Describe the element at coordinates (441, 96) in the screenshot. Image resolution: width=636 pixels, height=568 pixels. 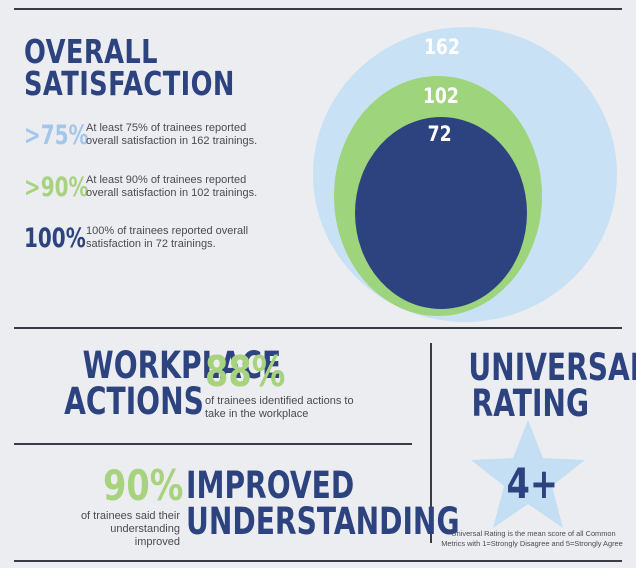
I see `circle-102-label: 102` at that location.